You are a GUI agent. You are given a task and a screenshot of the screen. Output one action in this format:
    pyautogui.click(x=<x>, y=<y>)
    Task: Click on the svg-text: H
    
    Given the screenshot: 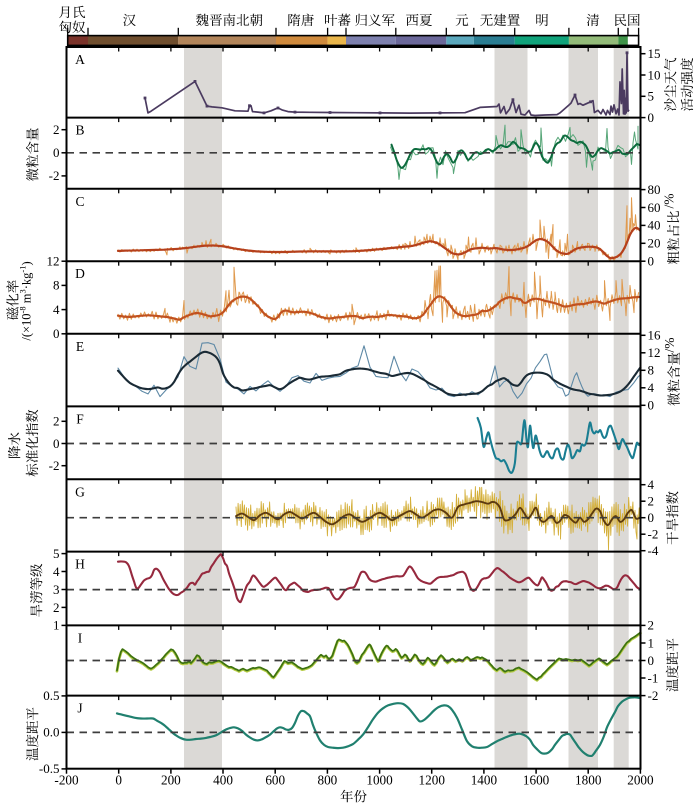 What is the action you would take?
    pyautogui.click(x=80, y=564)
    